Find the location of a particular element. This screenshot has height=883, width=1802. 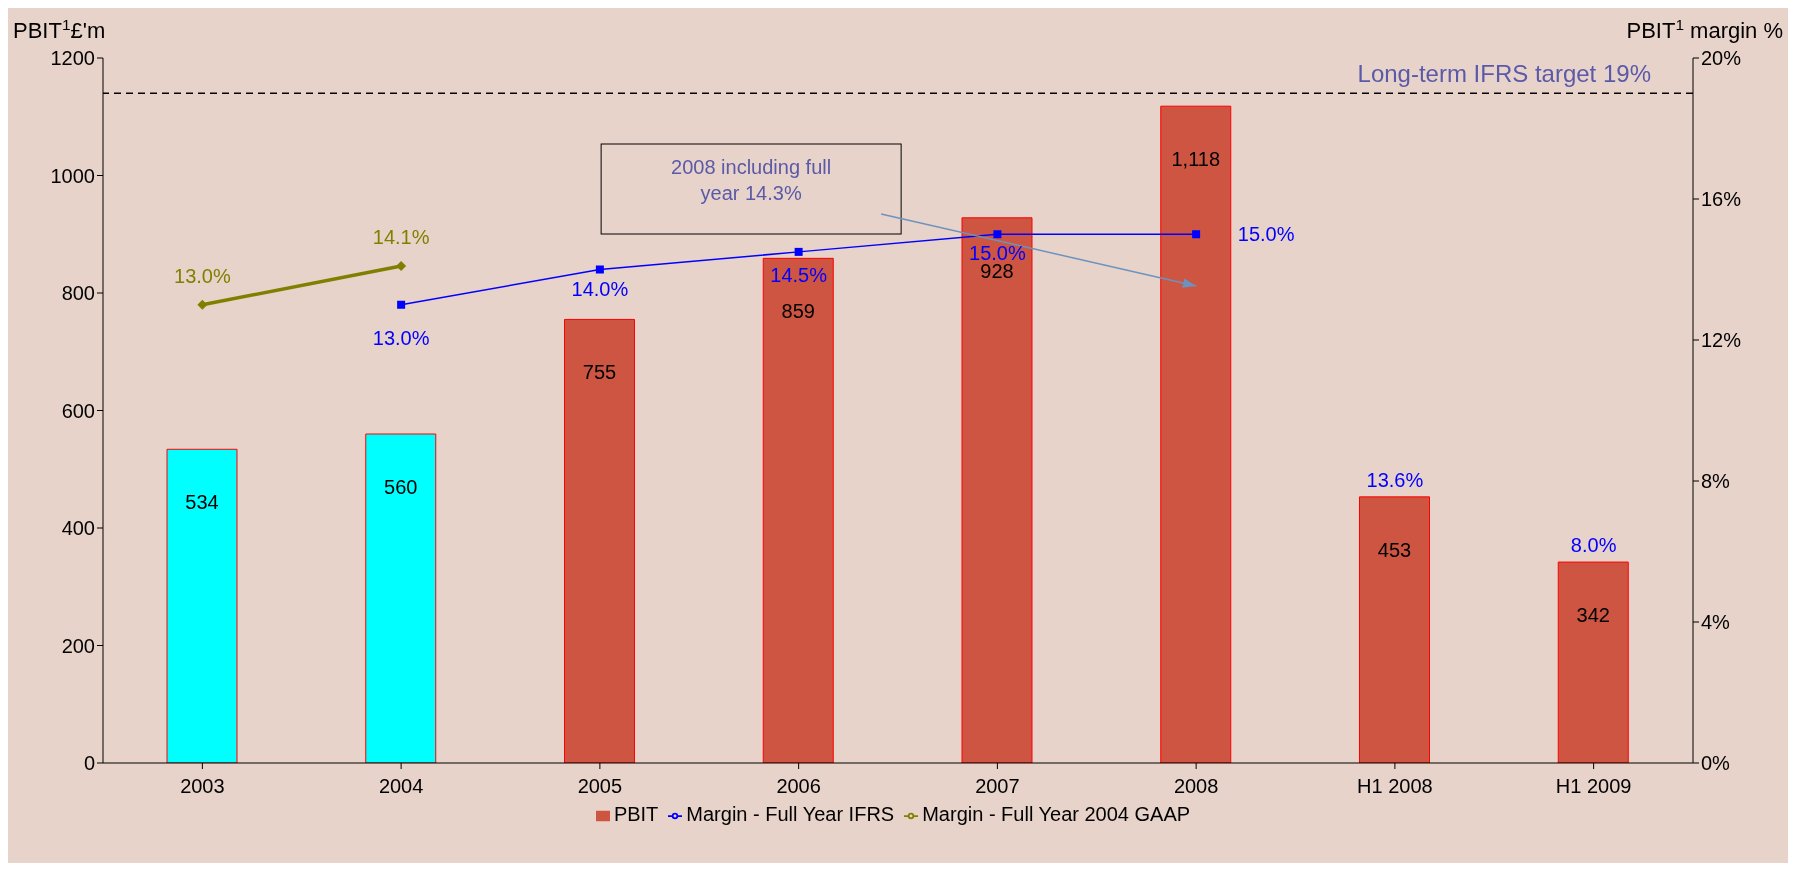

data-label: 342 is located at coordinates (1593, 615).